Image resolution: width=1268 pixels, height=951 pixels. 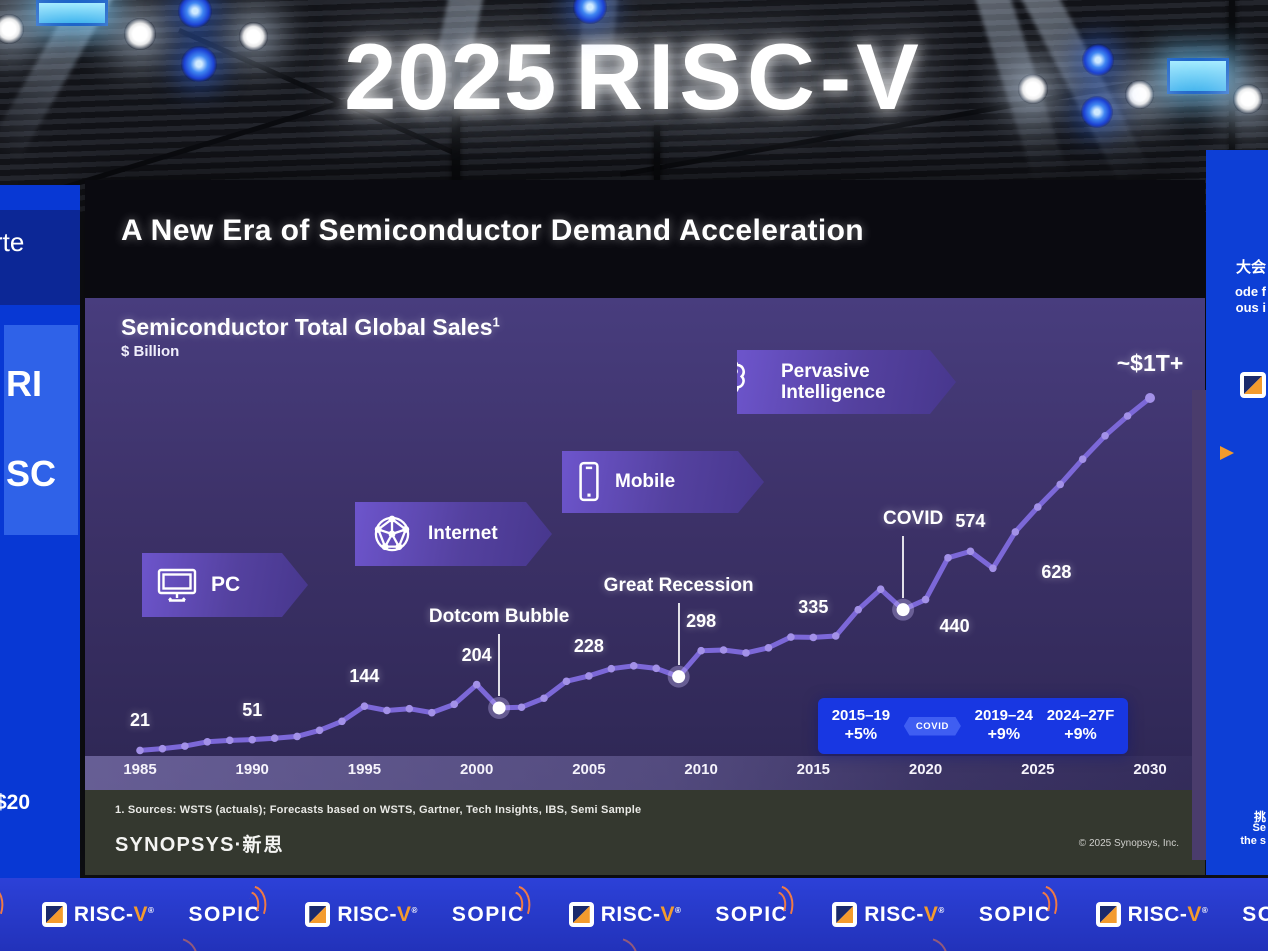 I want to click on left-side-screen: rte RI SC $20, so click(x=40, y=531).